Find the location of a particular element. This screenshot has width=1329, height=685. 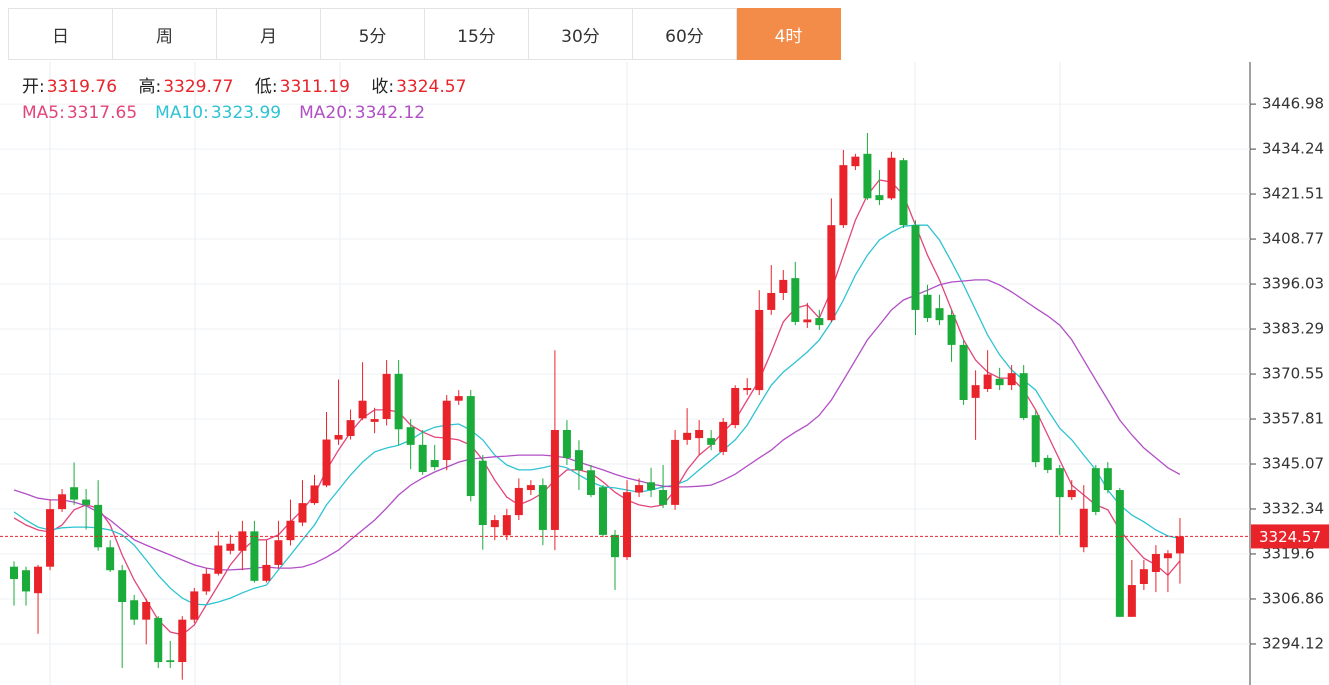

ohlc-row: 开: 3319.76 高: 3329.77 低: 3311.19 收: 3324.57 is located at coordinates (252, 87).